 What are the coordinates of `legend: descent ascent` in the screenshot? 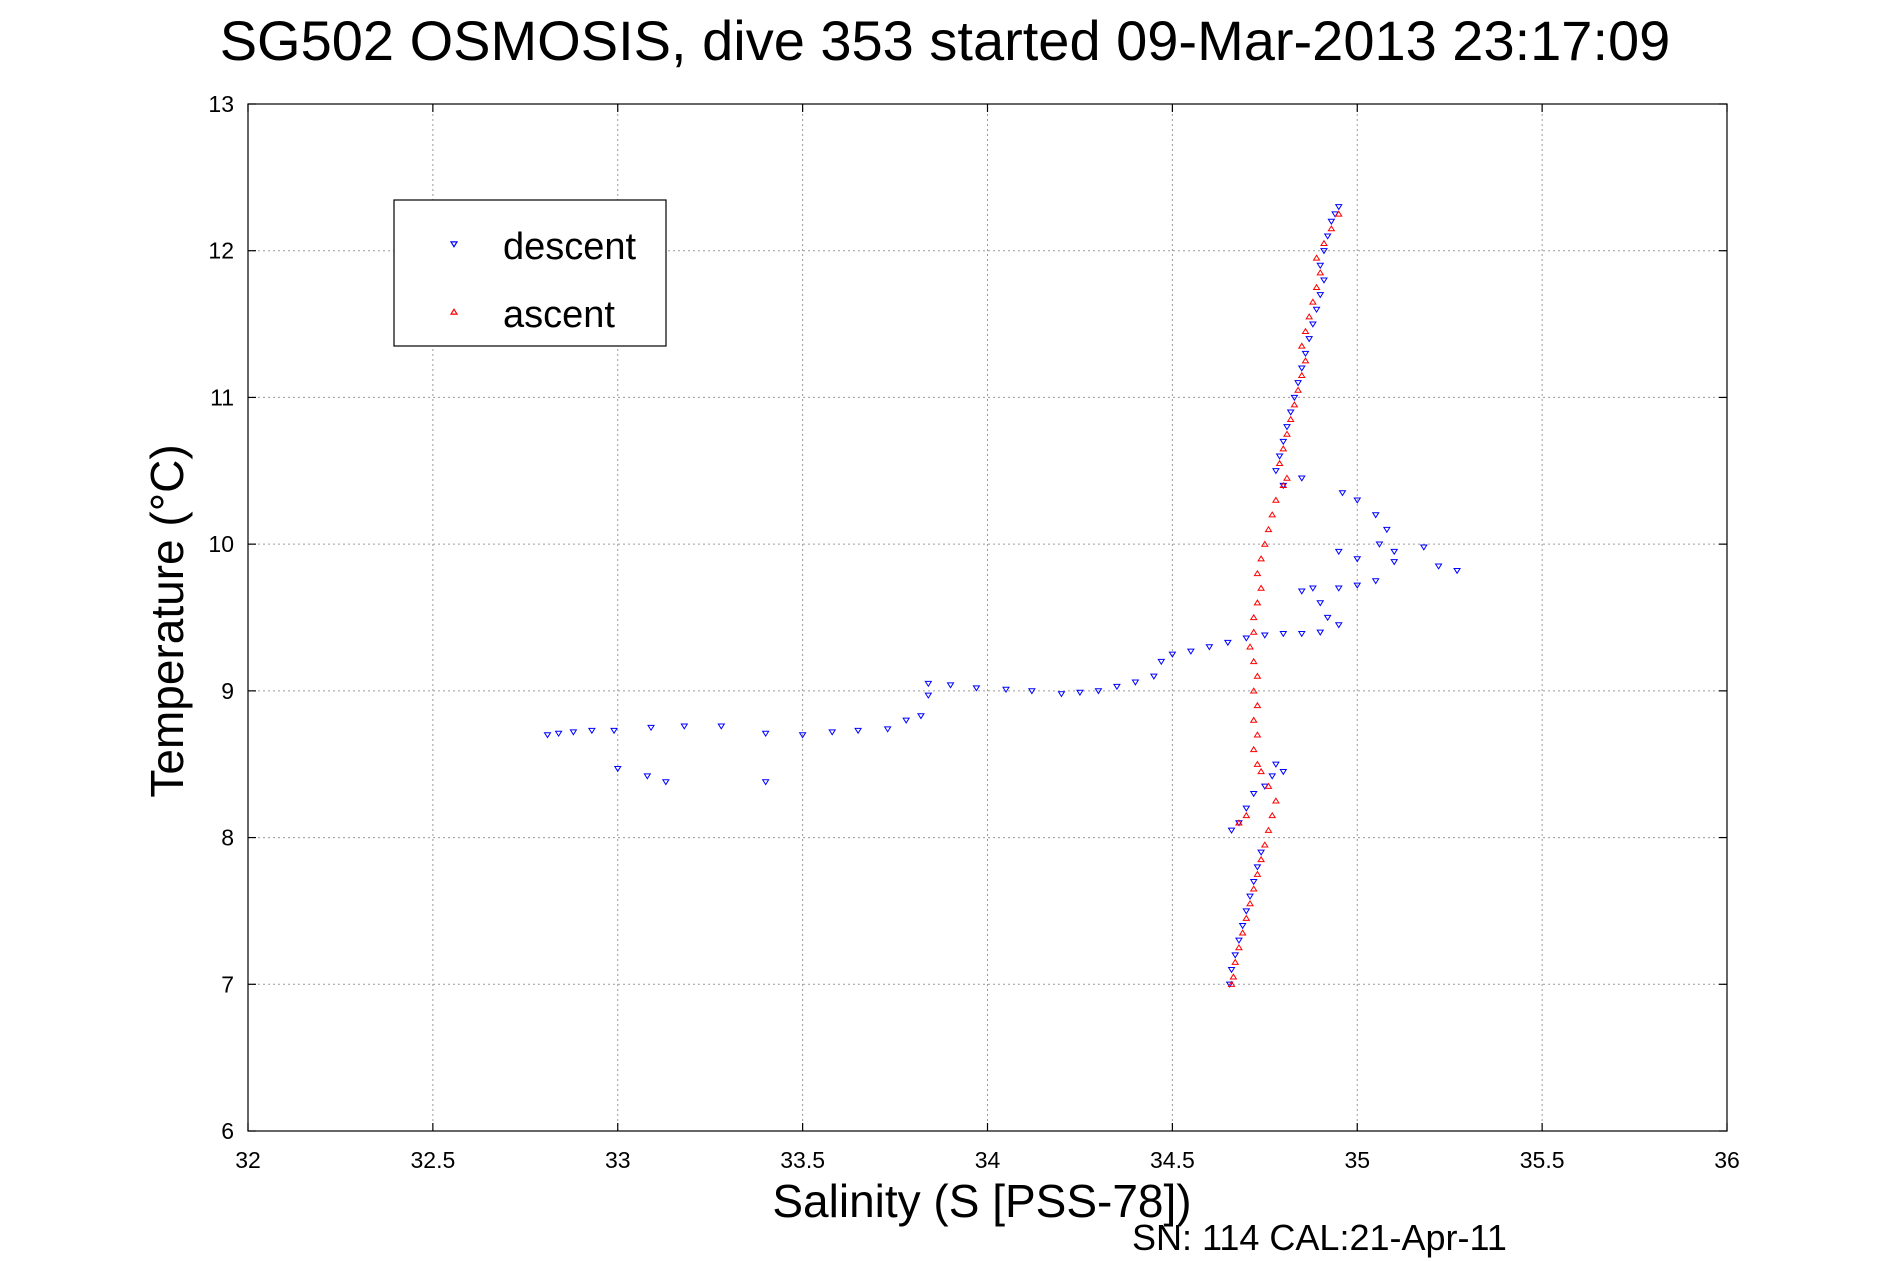 It's located at (530, 273).